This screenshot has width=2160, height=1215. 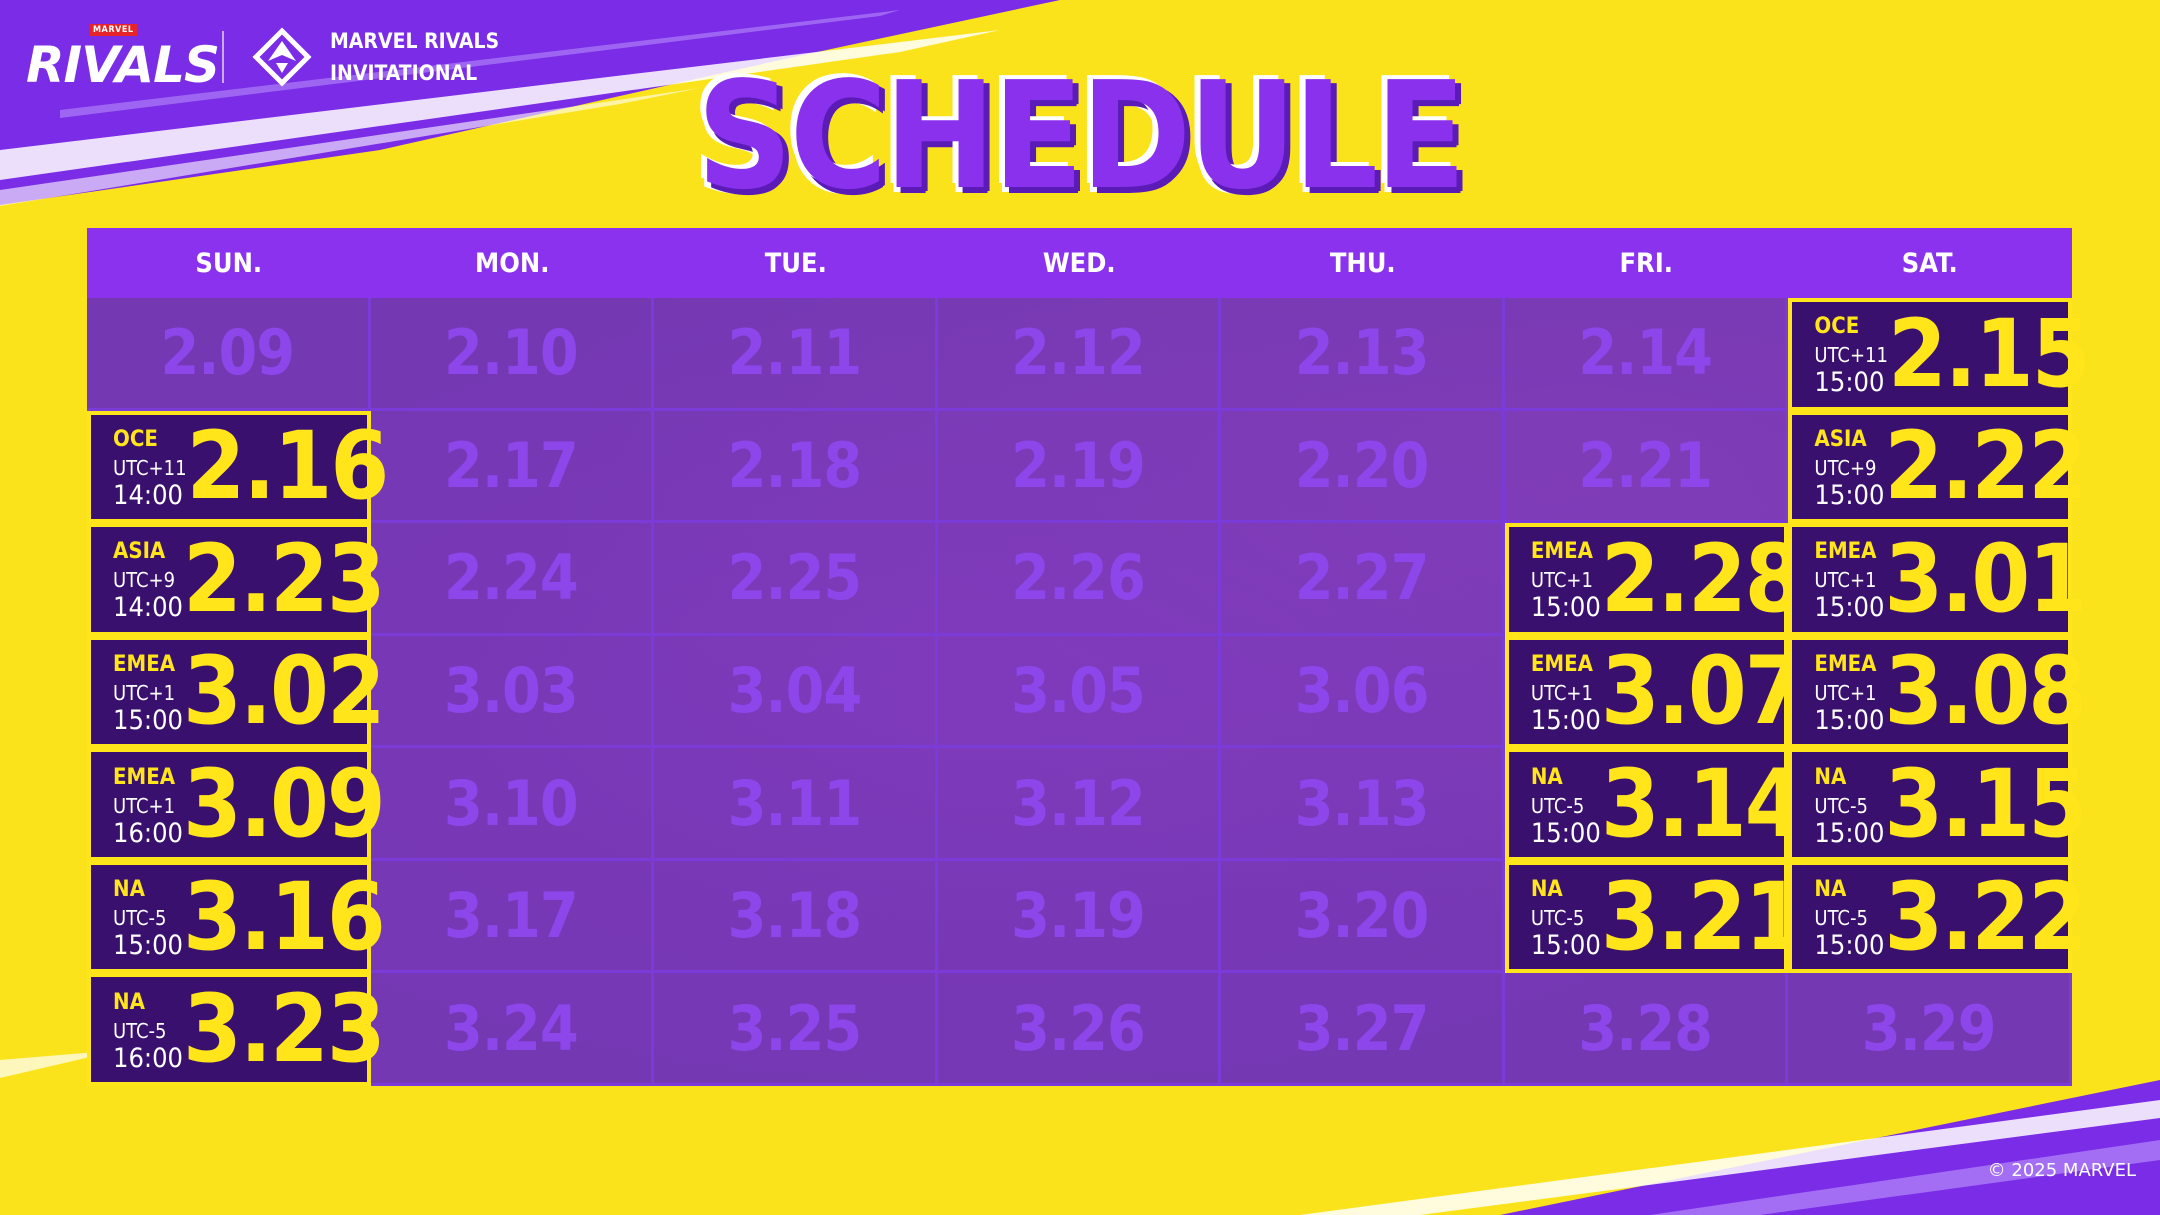 I want to click on calendar-day-cell: 3.04, so click(x=796, y=692).